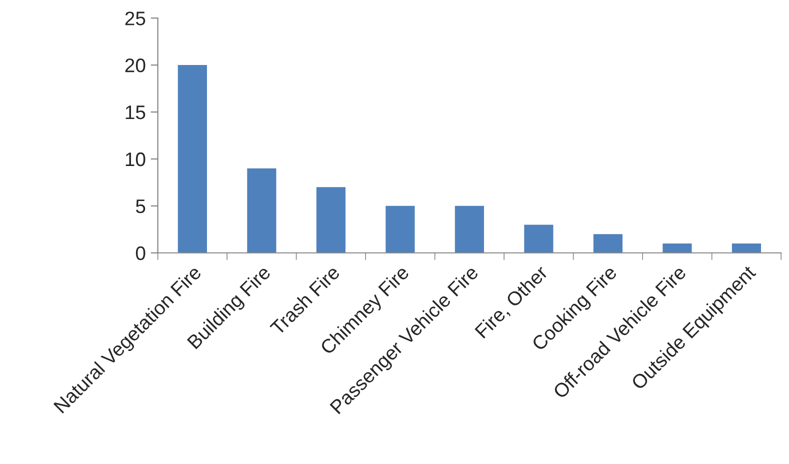 This screenshot has height=464, width=789. Describe the element at coordinates (141, 253) in the screenshot. I see `y-tick-label: 0` at that location.